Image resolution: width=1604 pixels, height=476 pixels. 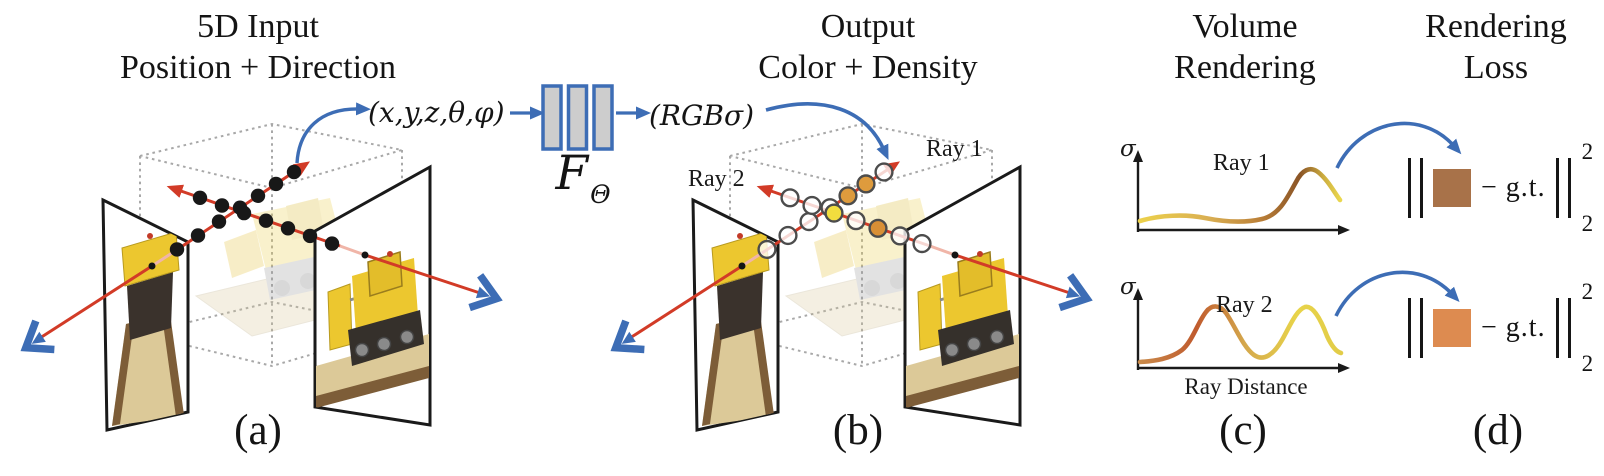 What do you see at coordinates (600, 194) in the screenshot?
I see `network-name-theta: Θ` at bounding box center [600, 194].